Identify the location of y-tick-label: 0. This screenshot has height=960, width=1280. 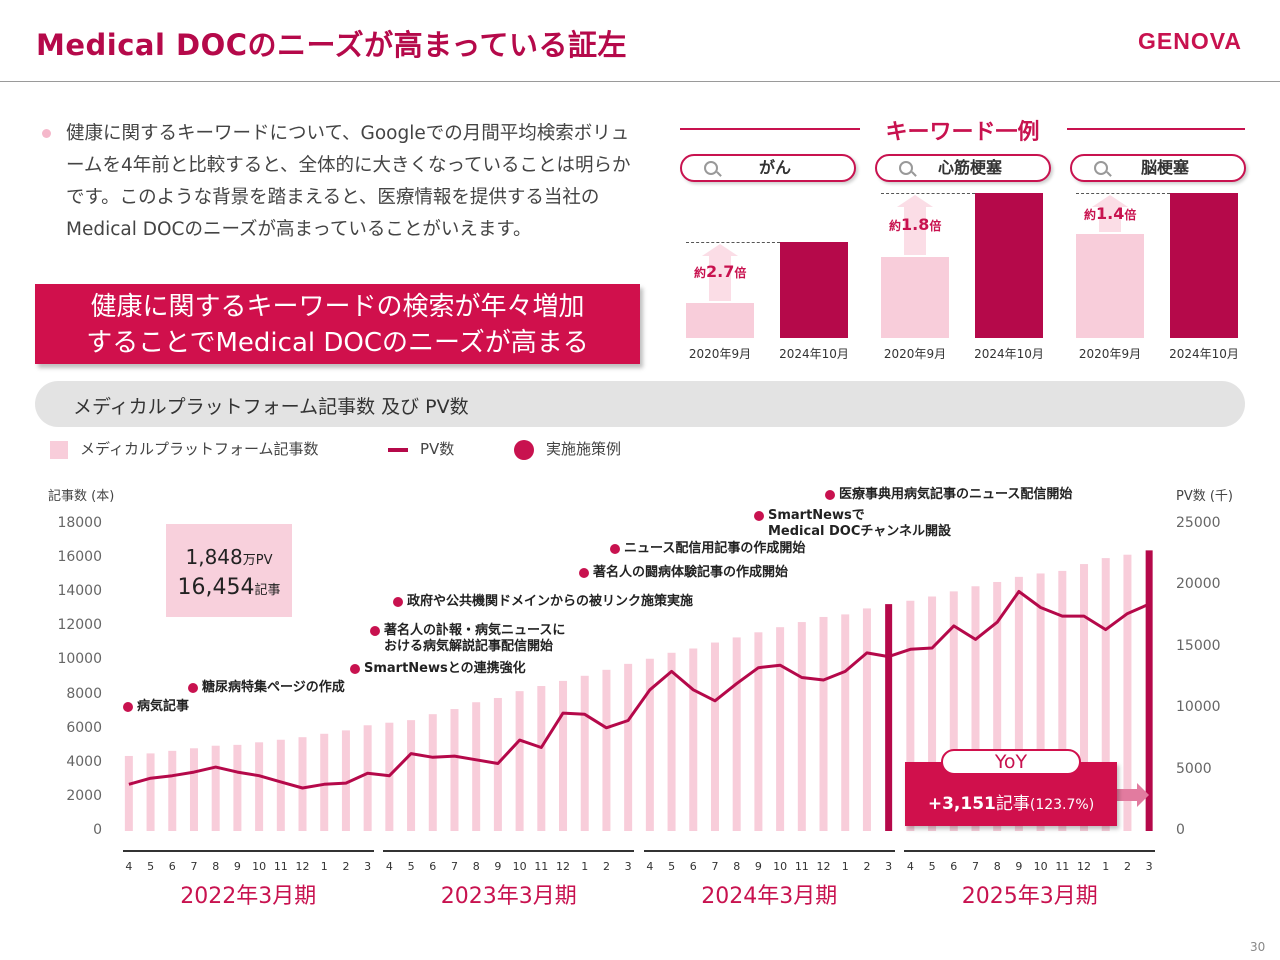
(97, 830).